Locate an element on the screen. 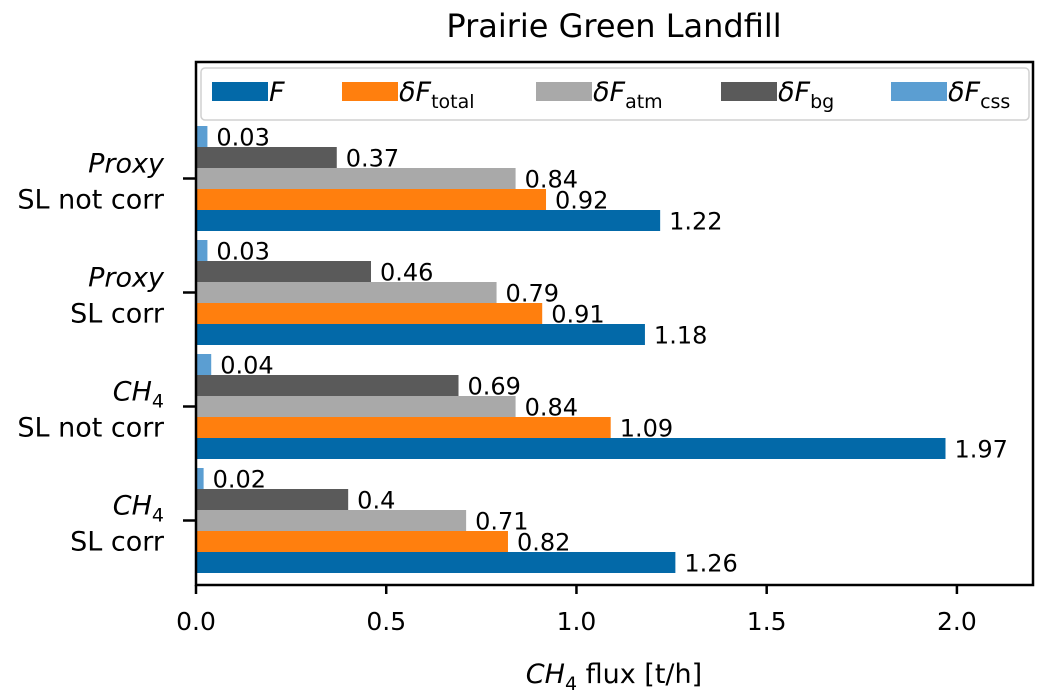 Image resolution: width=1046 pixels, height=696 pixels. legend-swatch-bg is located at coordinates (749, 91).